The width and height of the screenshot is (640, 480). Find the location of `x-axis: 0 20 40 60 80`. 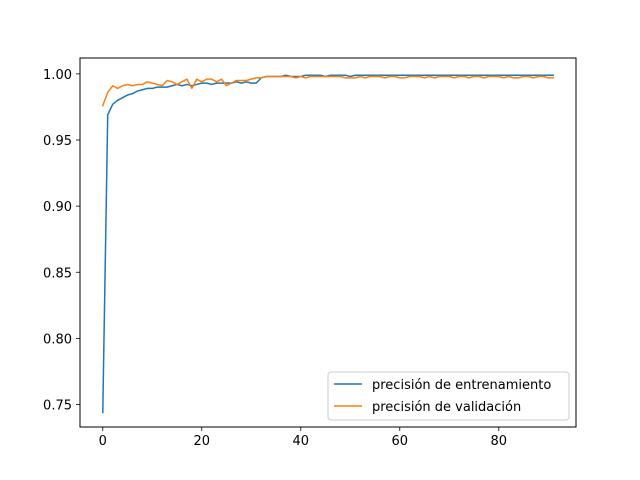

x-axis: 0 20 40 60 80 is located at coordinates (303, 438).